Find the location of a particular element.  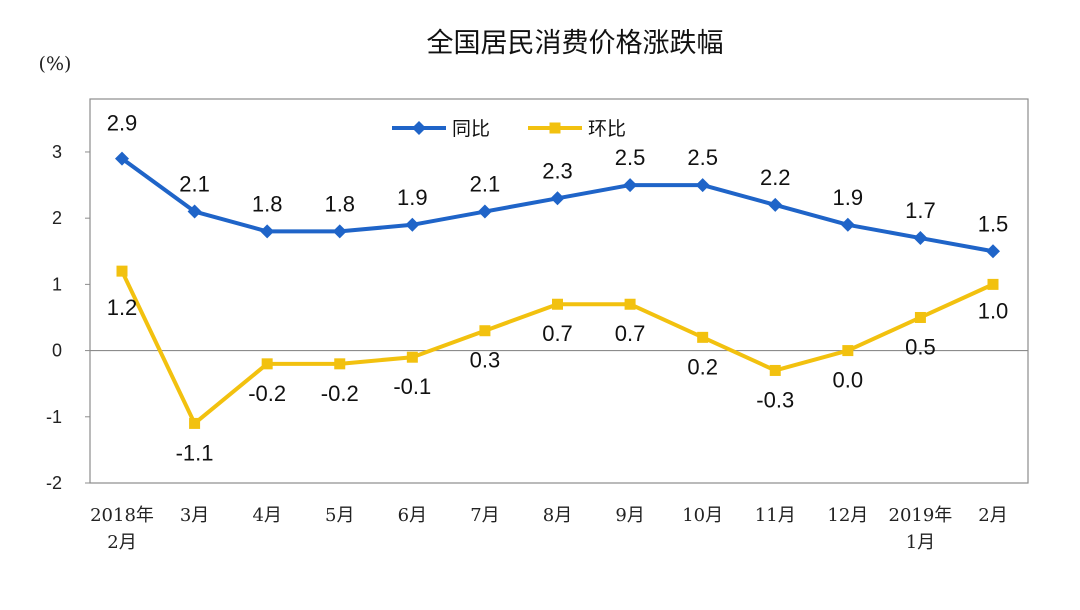

data-label: 2.9 is located at coordinates (122, 123).